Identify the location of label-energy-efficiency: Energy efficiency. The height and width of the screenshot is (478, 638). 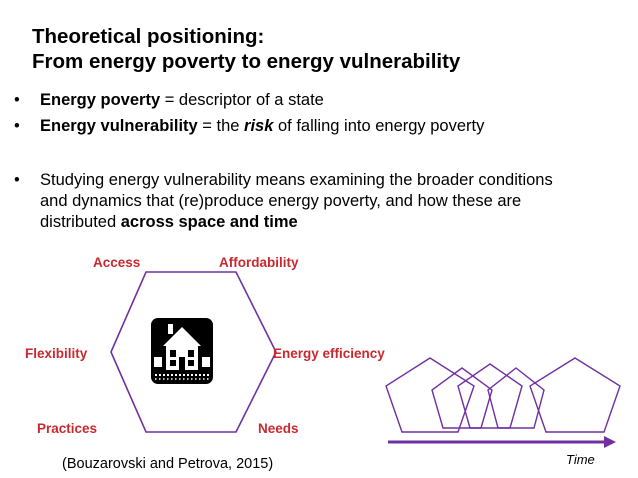
(329, 353).